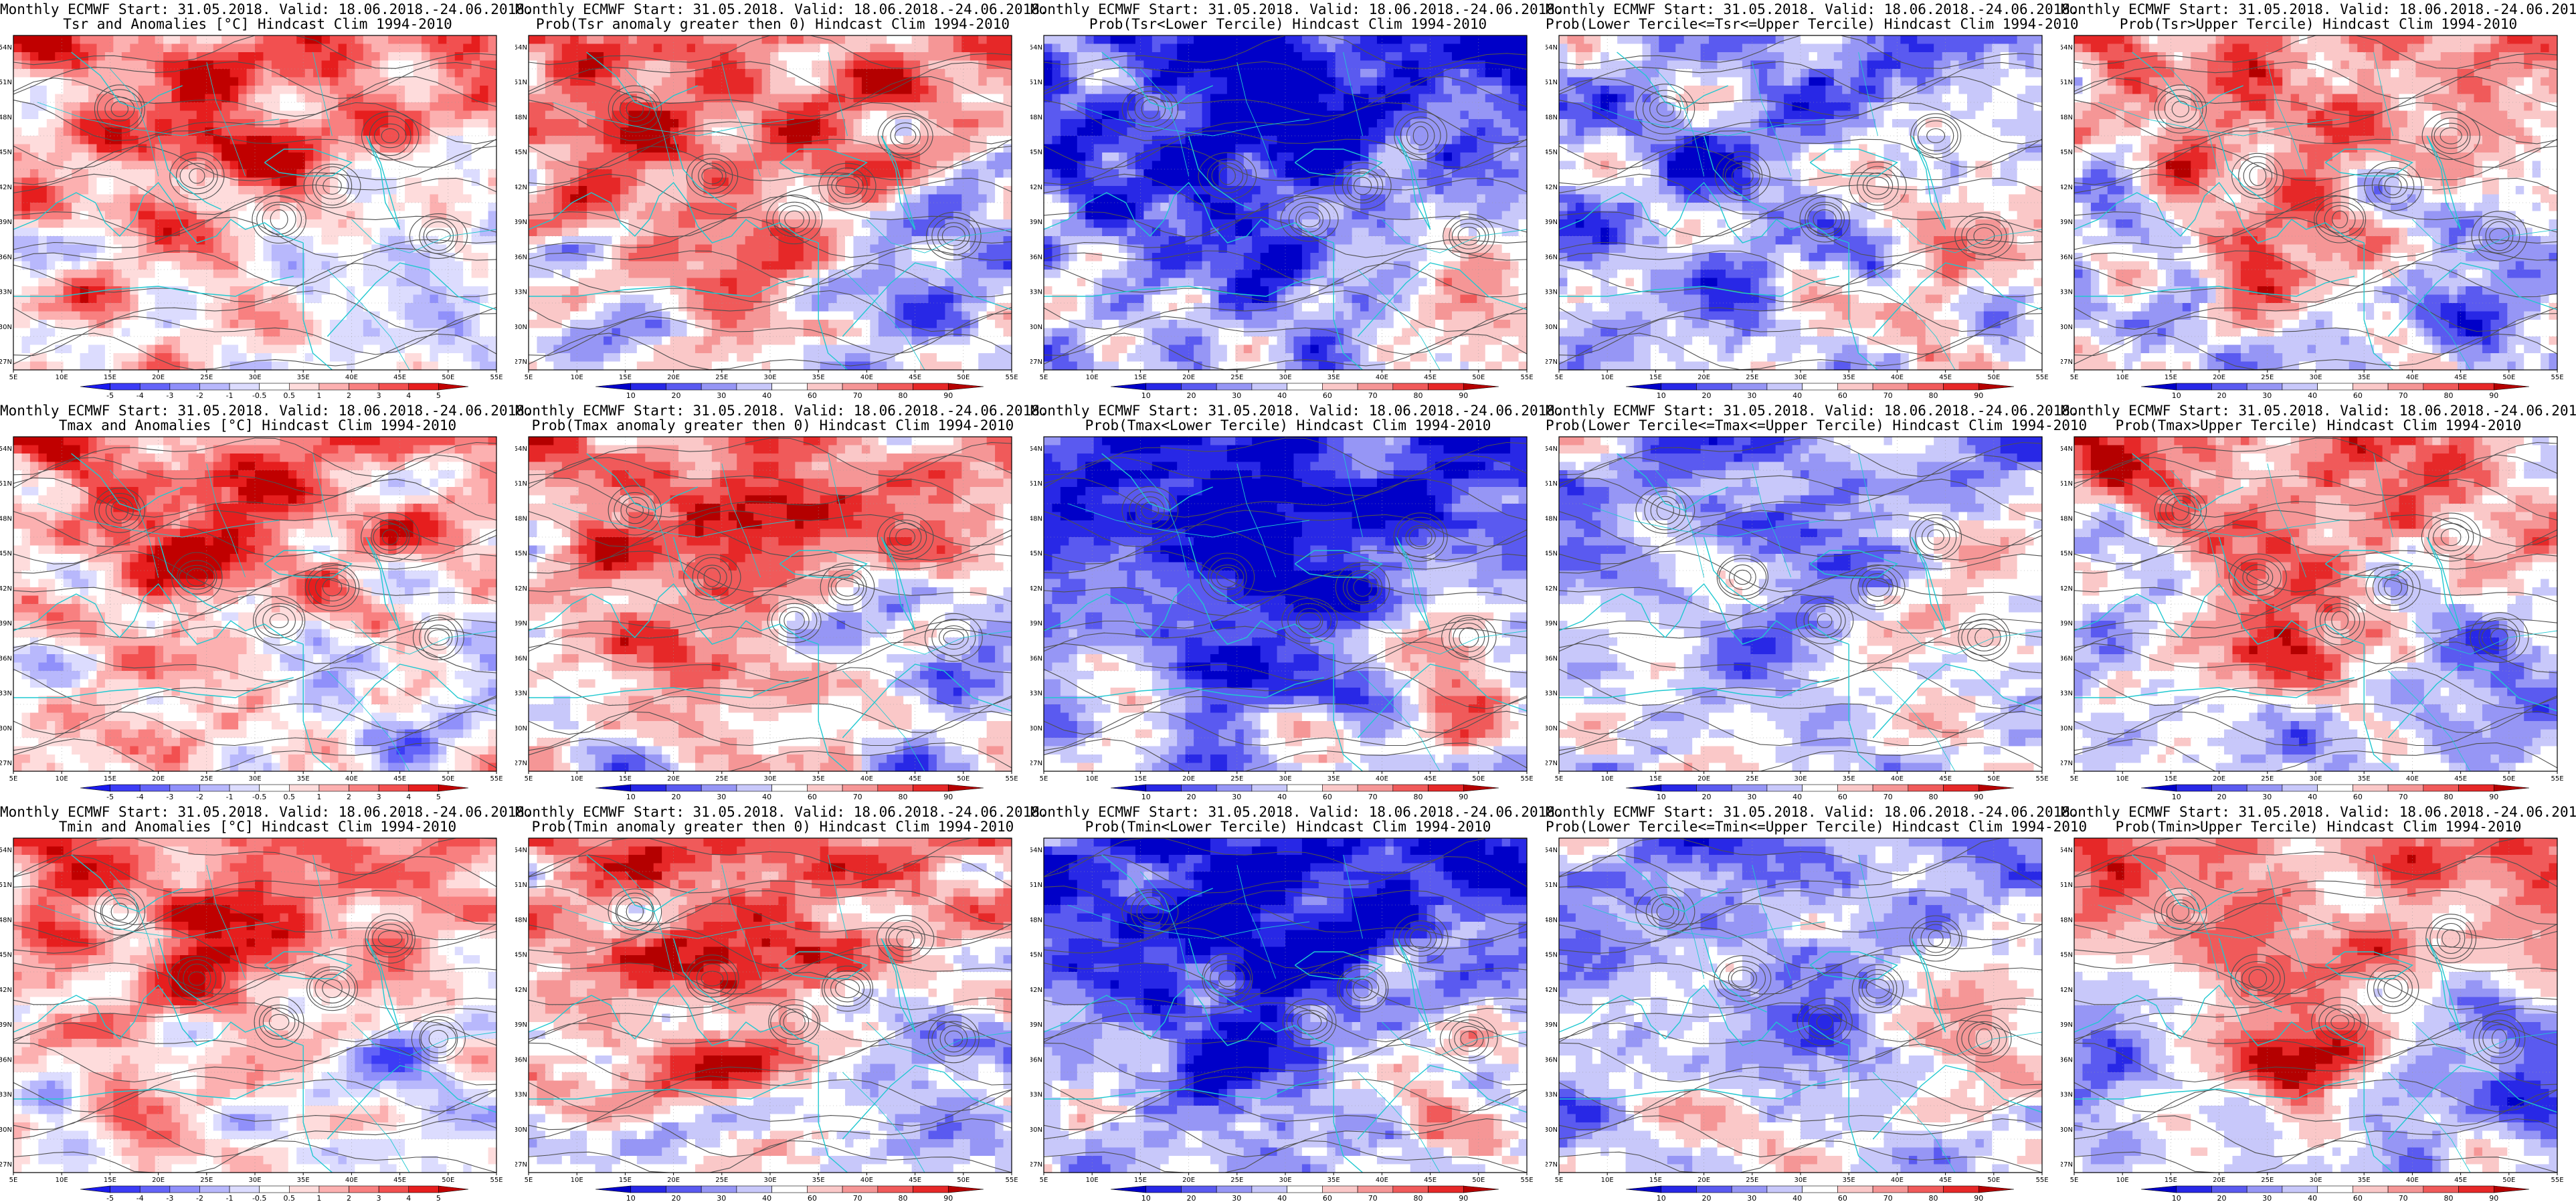  I want to click on colorbar-tick-label: 70, so click(1373, 1198).